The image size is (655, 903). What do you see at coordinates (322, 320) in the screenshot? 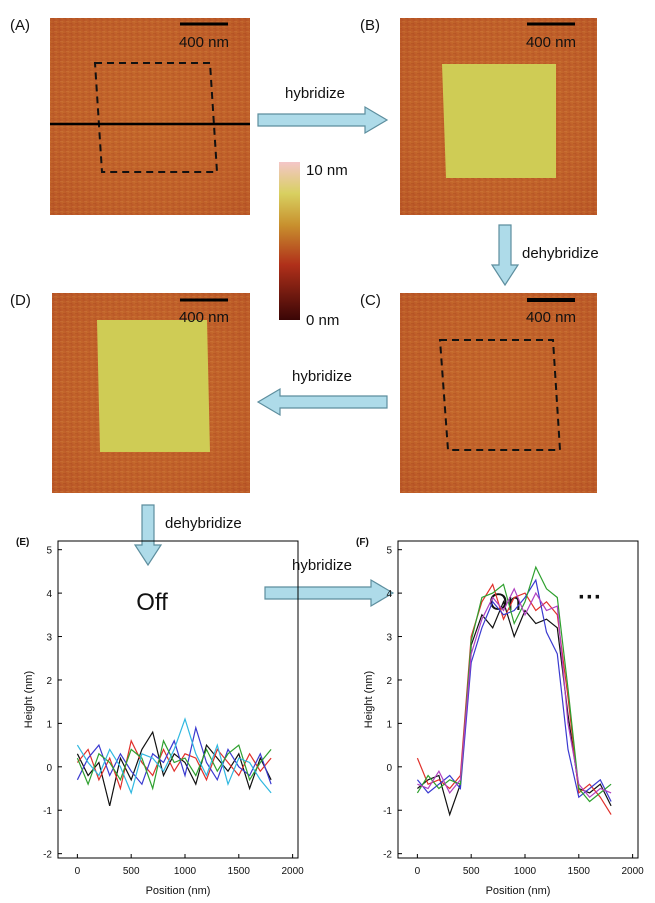
I see `colorbar-min: 0 nm` at bounding box center [322, 320].